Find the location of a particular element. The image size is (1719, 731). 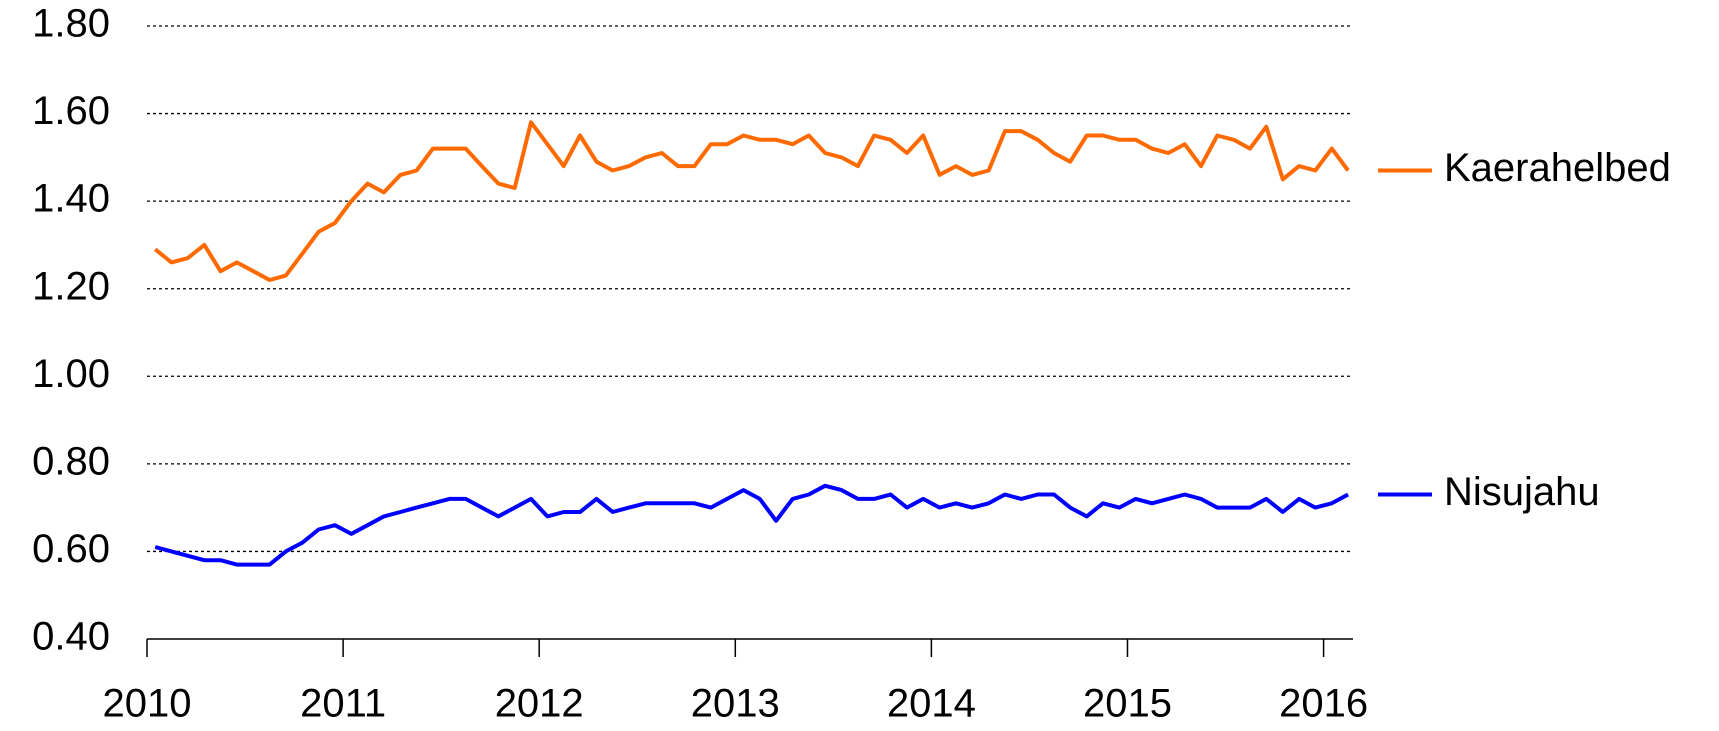

y-tick-label: 1.60 is located at coordinates (71, 111).